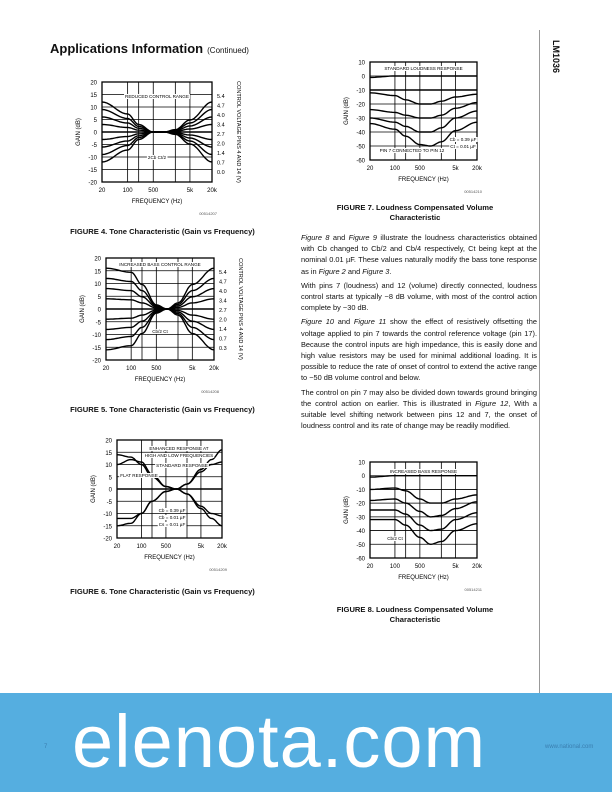 This screenshot has width=612, height=792. I want to click on annotation-label: Ct = 0.01 µF, so click(463, 146).